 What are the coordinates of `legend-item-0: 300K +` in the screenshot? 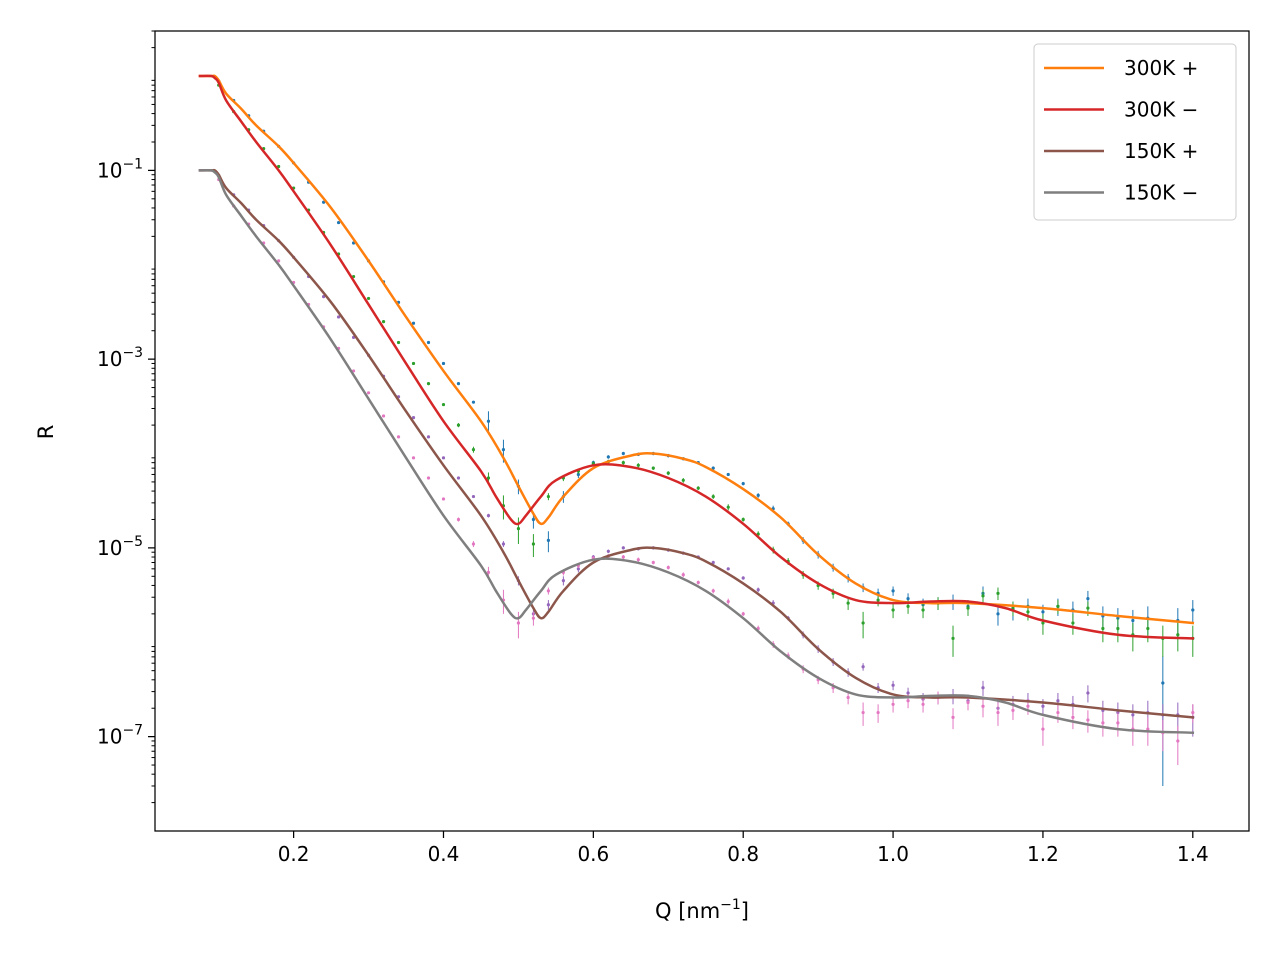 It's located at (1121, 68).